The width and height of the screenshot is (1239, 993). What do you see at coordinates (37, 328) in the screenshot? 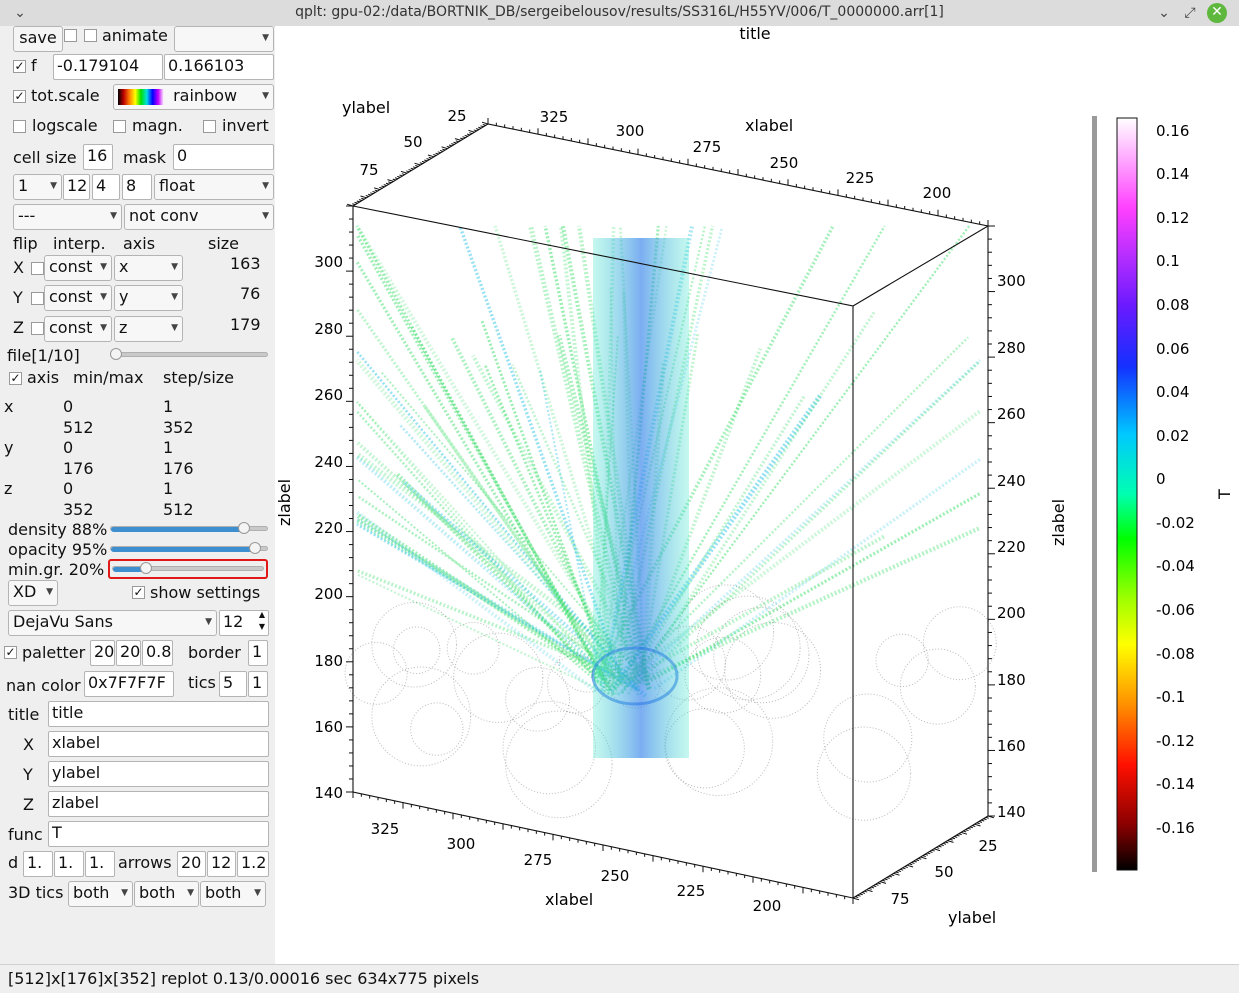
I see `flip-z-checkbox` at bounding box center [37, 328].